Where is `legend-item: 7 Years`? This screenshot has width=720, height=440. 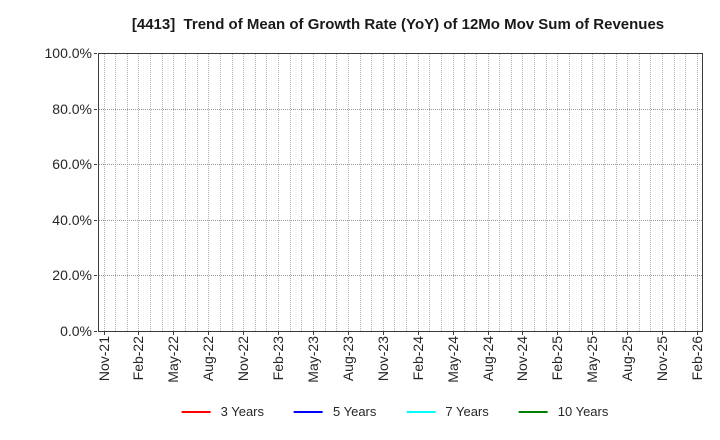 legend-item: 7 Years is located at coordinates (447, 412).